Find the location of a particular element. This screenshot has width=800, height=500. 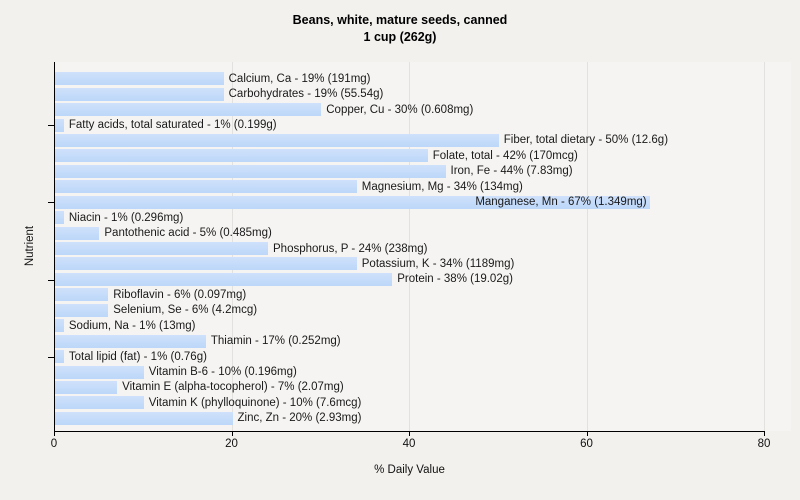

bar-label: Manganese, Mn - 67% (1.349mg) is located at coordinates (561, 201).